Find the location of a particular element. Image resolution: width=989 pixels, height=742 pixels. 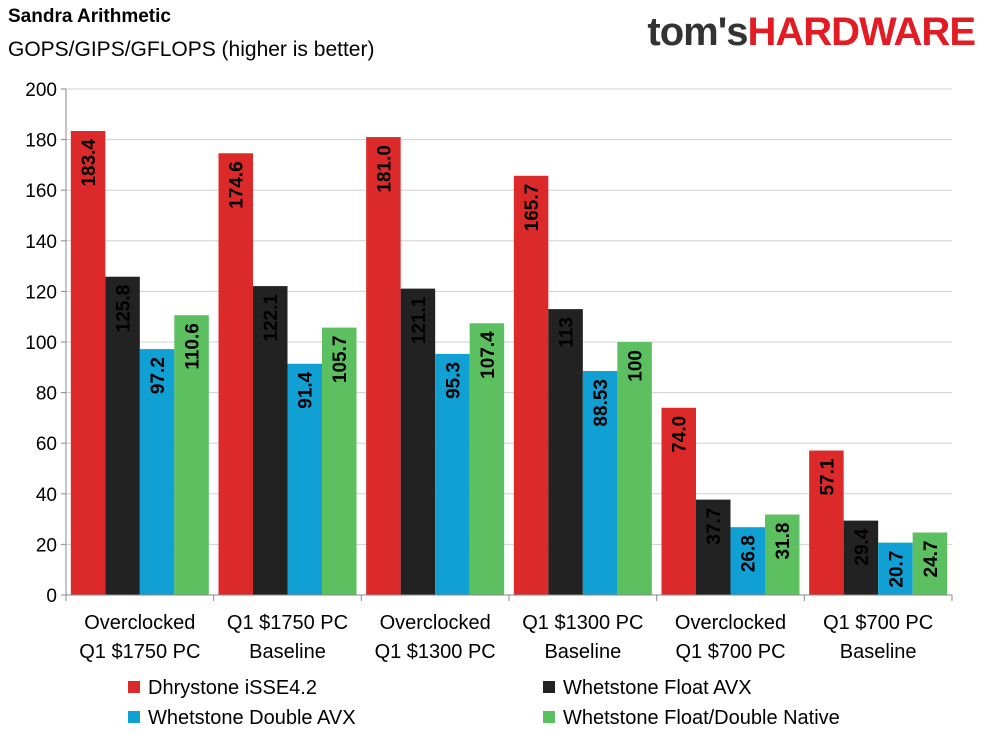

data-label: 122.1 is located at coordinates (271, 318).